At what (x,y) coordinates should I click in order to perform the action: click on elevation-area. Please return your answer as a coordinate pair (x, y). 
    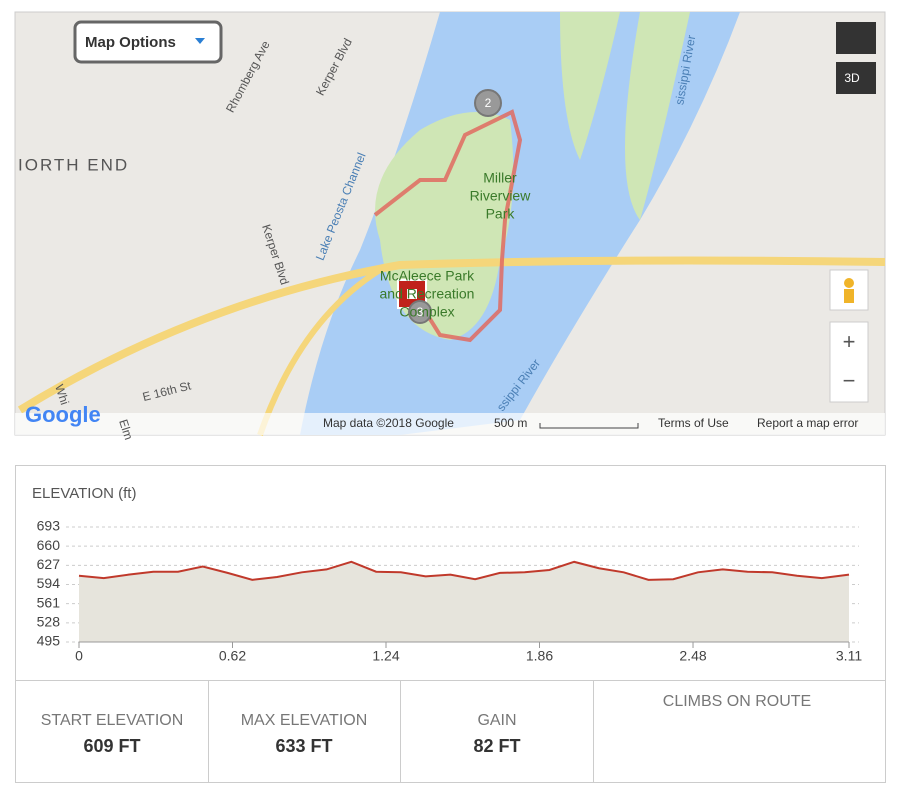
    Looking at the image, I should click on (464, 601).